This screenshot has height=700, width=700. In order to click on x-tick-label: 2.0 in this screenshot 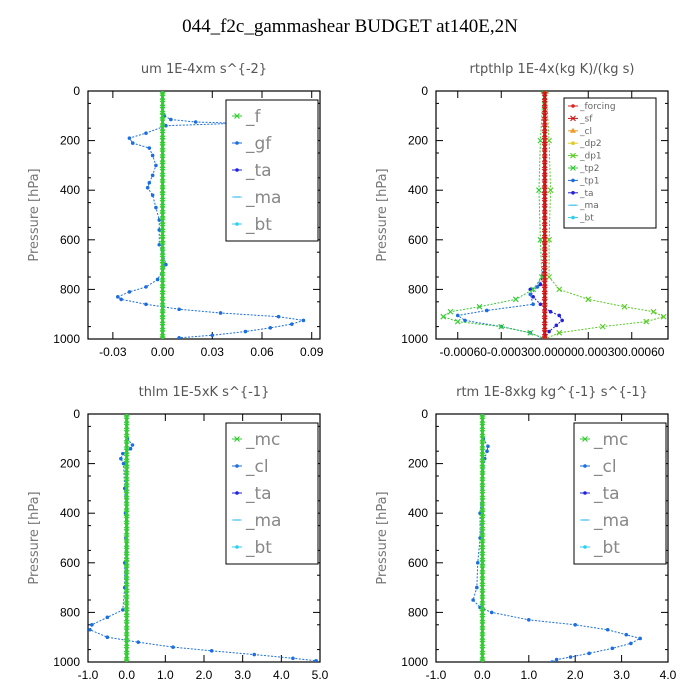, I will do `click(575, 675)`.